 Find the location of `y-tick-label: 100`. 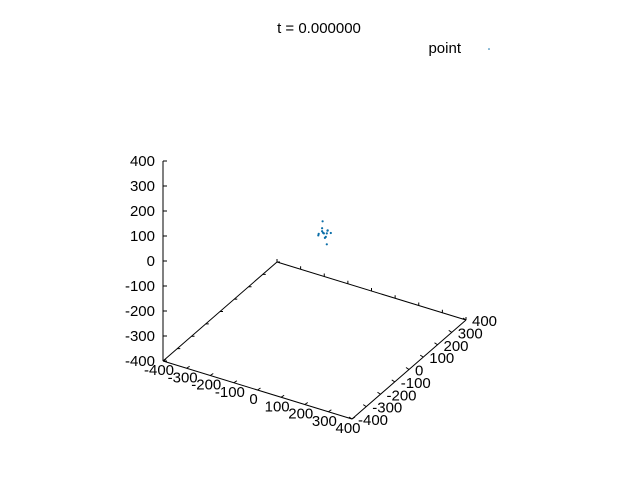

y-tick-label: 100 is located at coordinates (441, 358).